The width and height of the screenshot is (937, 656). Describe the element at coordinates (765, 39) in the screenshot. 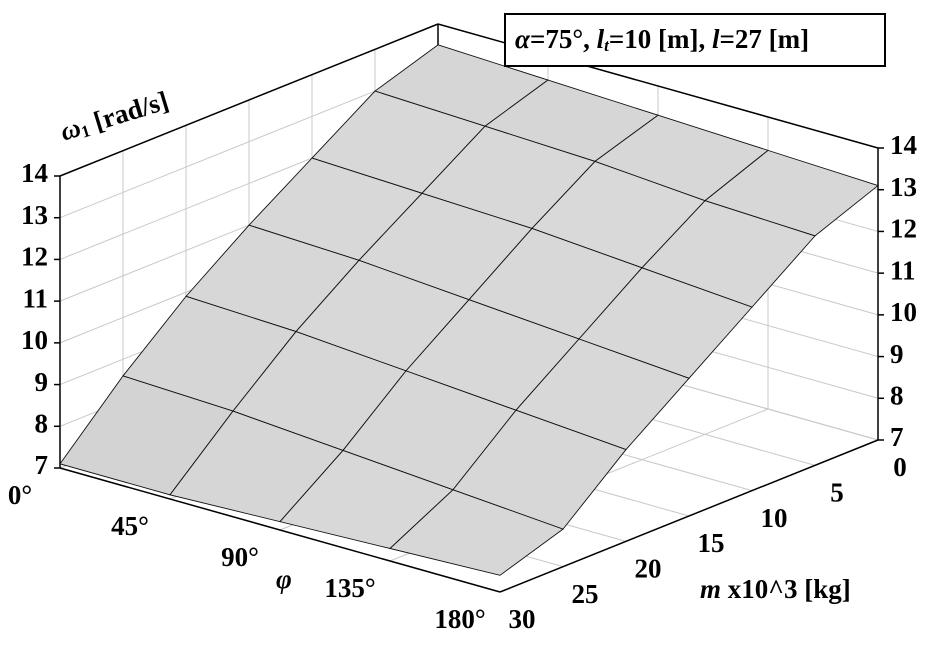

I see `annotation-part: =27 [m]` at that location.